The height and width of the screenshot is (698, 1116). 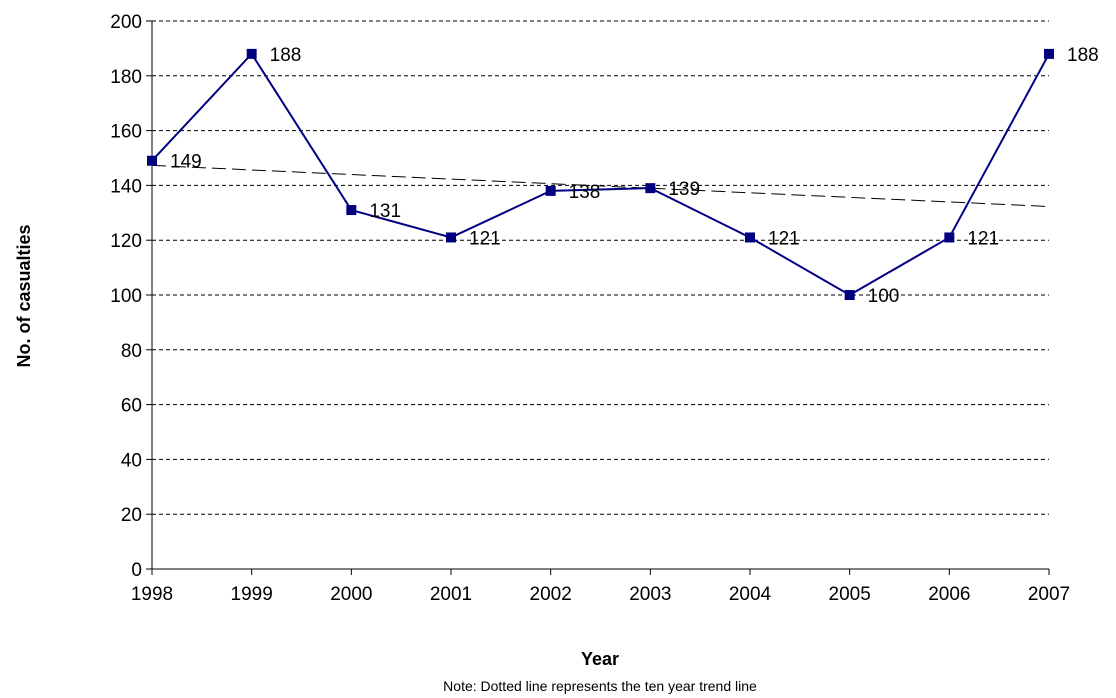 What do you see at coordinates (849, 295) in the screenshot?
I see `data-point-2005` at bounding box center [849, 295].